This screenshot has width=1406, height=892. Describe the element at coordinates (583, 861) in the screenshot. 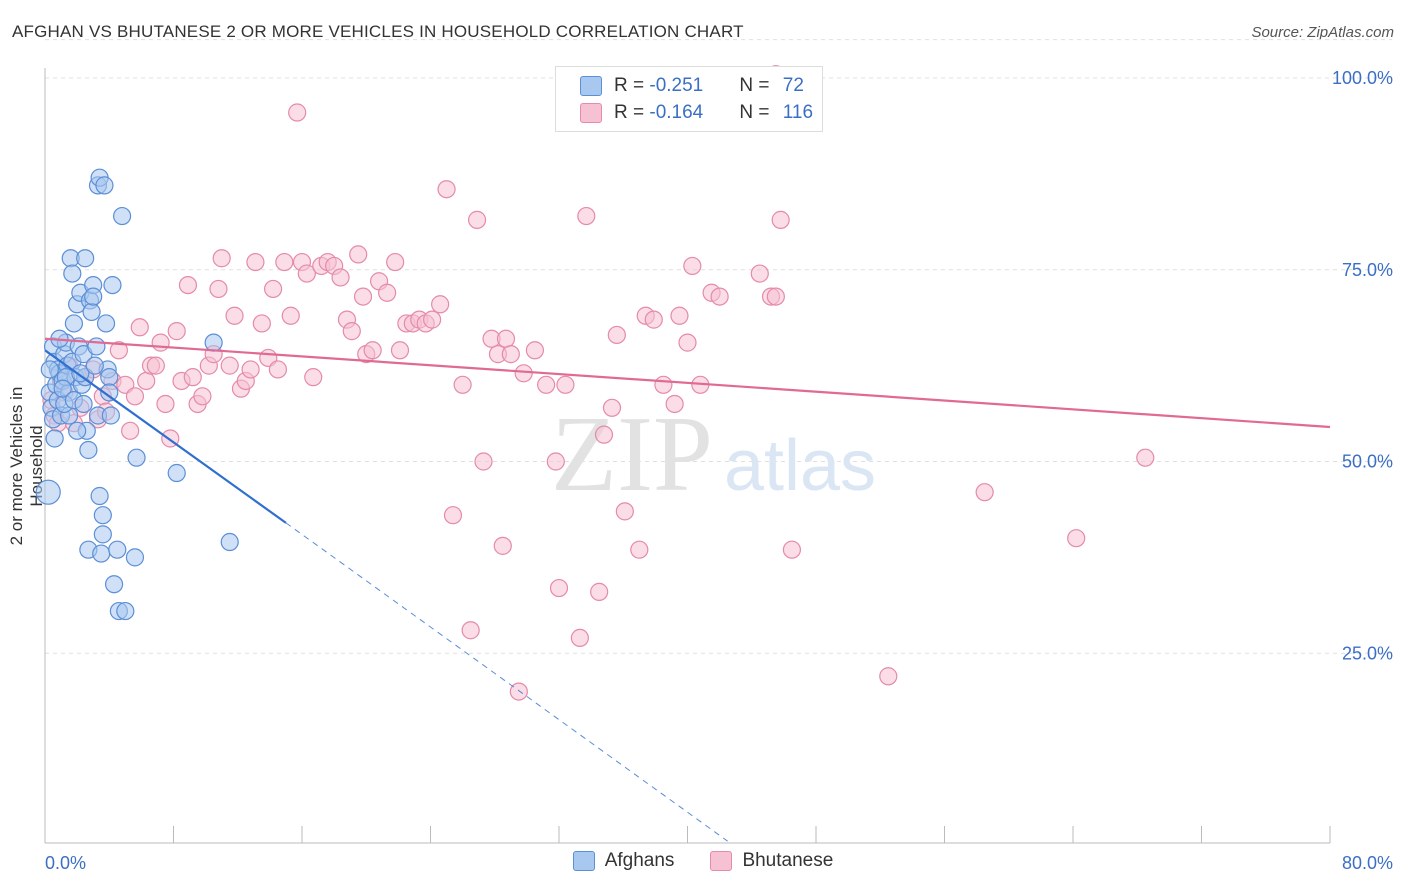

I see `afghans-swatch` at that location.